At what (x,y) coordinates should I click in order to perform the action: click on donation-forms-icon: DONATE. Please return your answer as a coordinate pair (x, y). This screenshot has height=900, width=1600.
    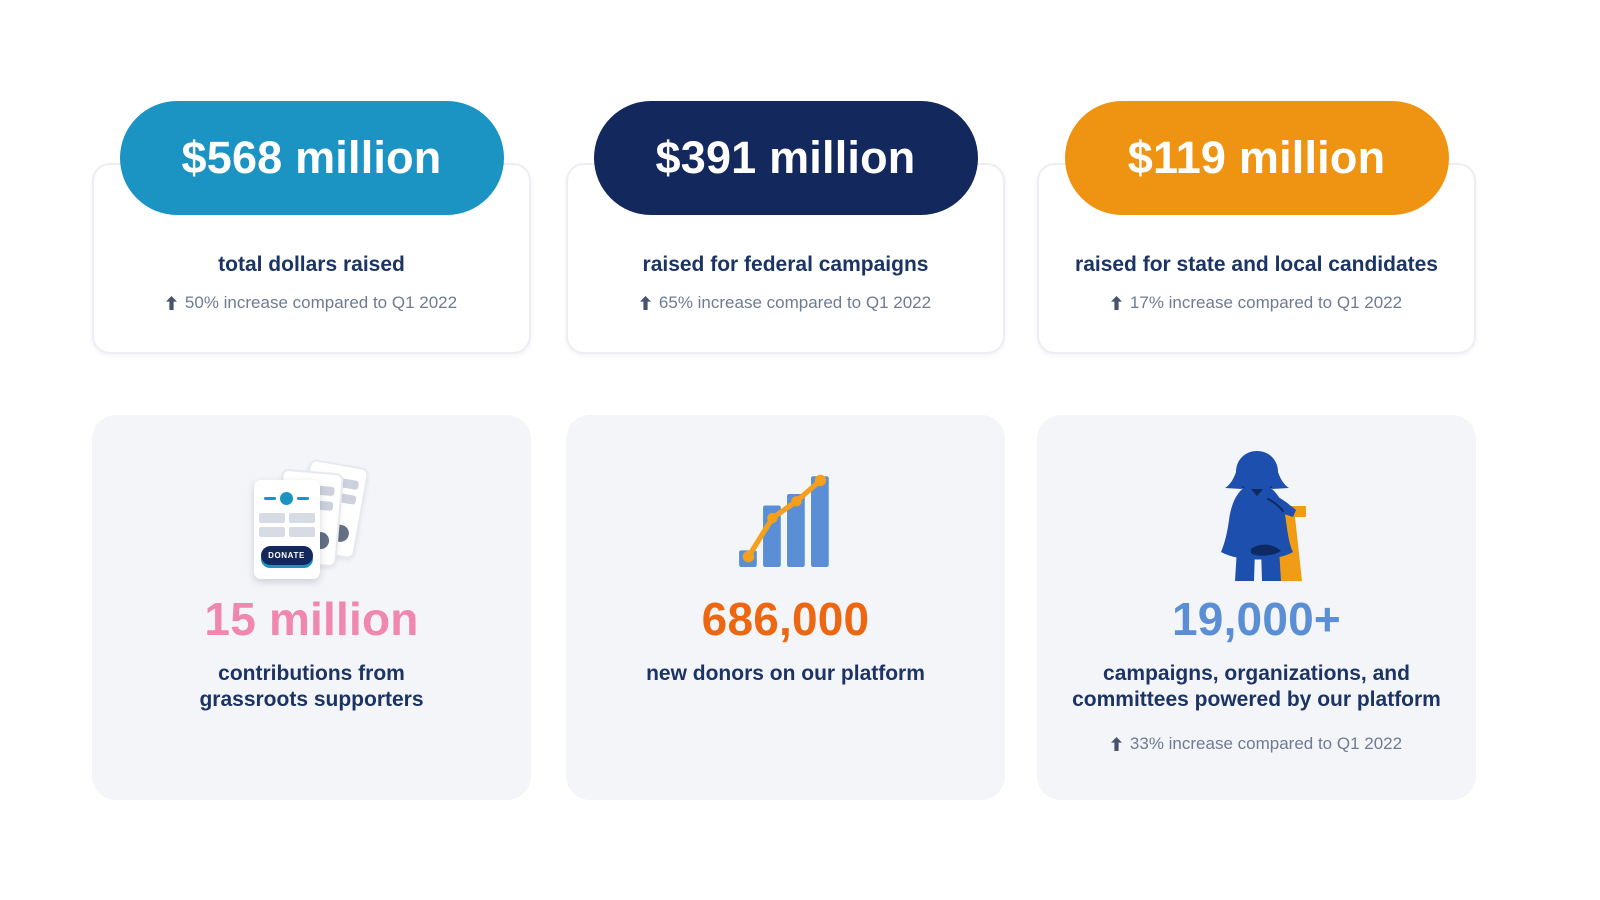
    Looking at the image, I should click on (311, 519).